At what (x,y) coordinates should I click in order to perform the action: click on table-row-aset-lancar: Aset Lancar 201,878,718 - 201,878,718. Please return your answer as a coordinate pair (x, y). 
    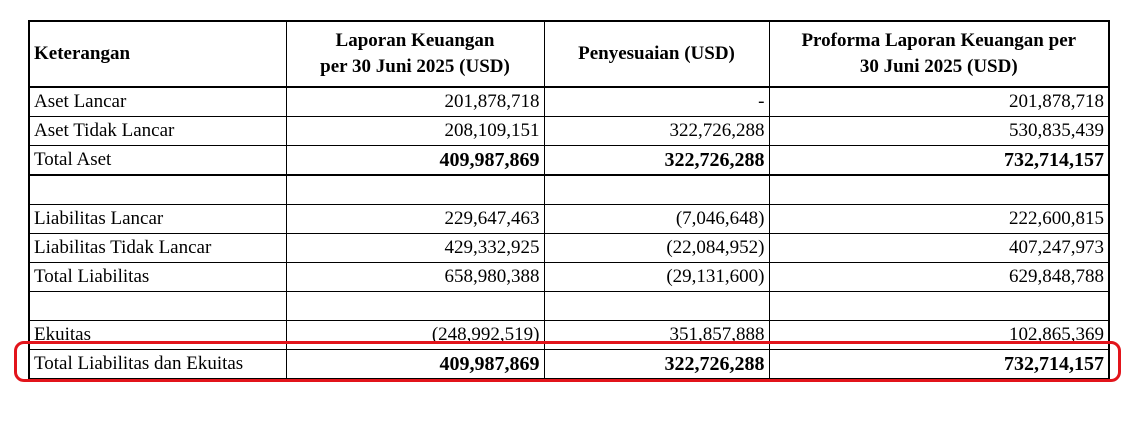
    Looking at the image, I should click on (569, 101).